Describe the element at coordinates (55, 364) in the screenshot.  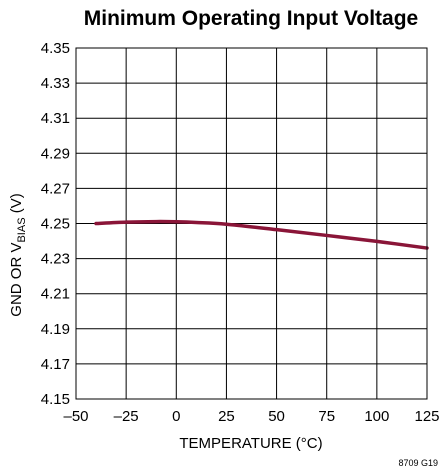
I see `y-tick-label: 4.17` at that location.